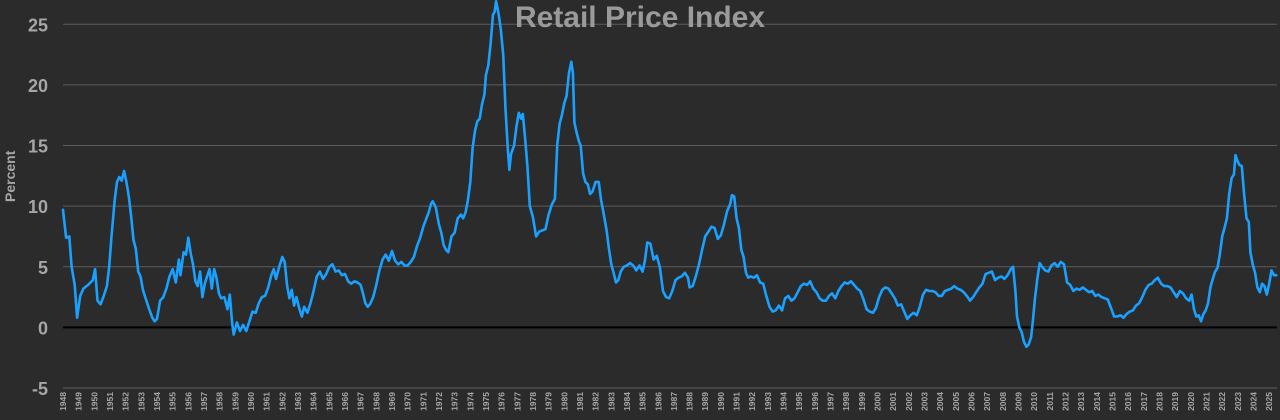 This screenshot has width=1280, height=420. What do you see at coordinates (1207, 401) in the screenshot?
I see `x-tick-label: 2021` at bounding box center [1207, 401].